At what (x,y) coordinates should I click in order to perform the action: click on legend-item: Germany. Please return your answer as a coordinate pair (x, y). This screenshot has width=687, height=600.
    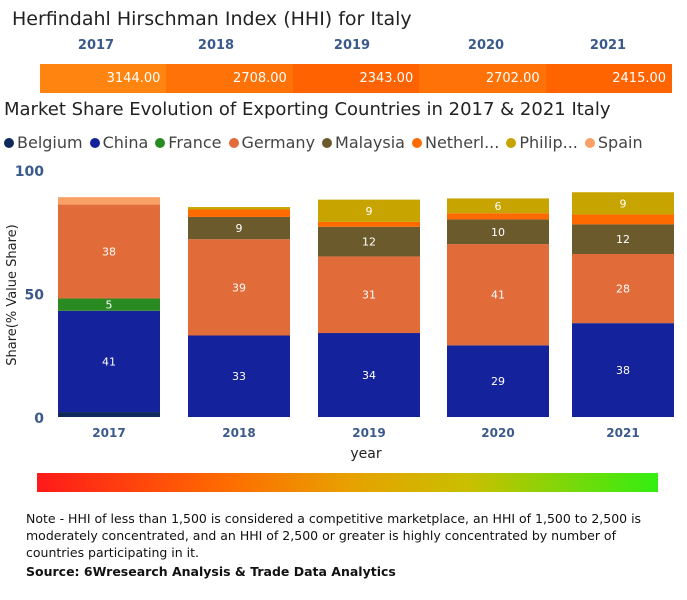
    Looking at the image, I should click on (272, 142).